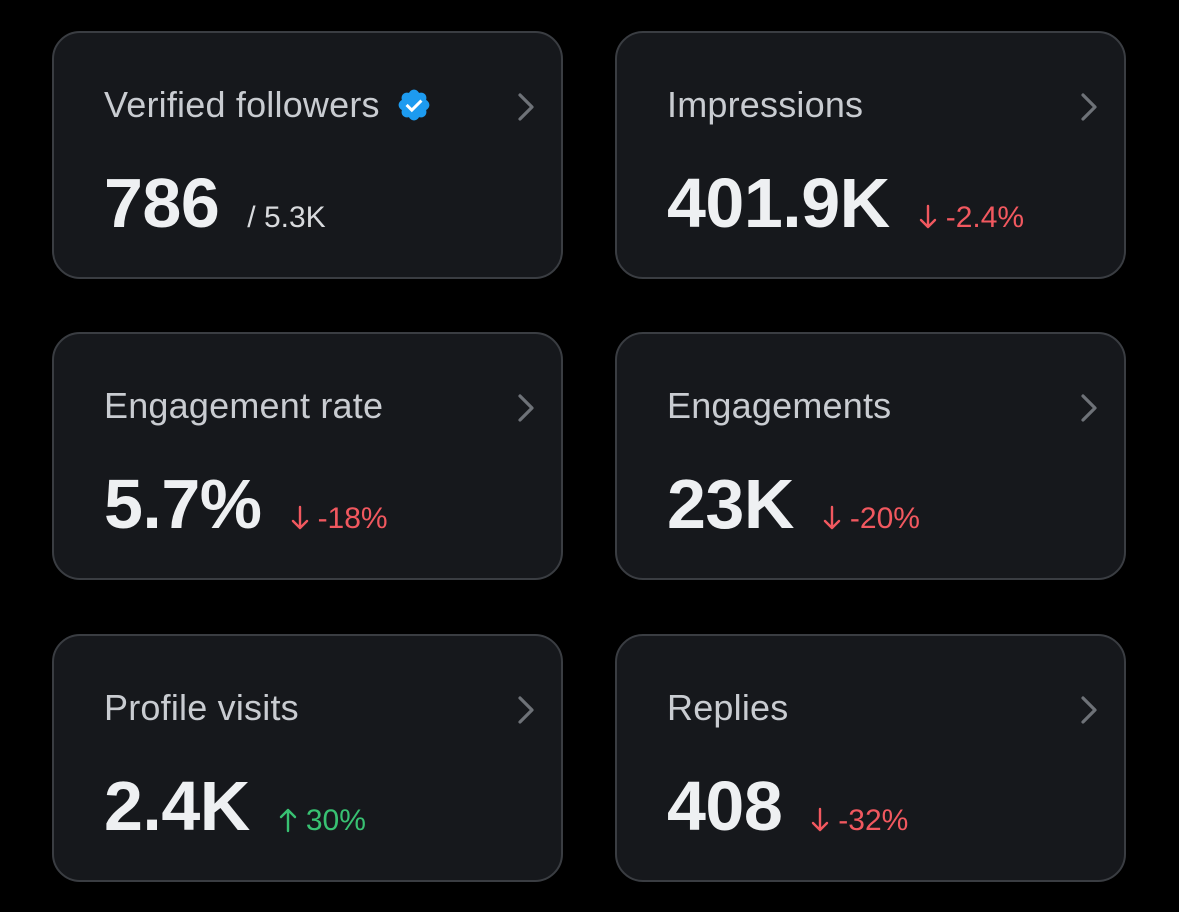 The image size is (1179, 912). I want to click on metric-delta: 30%, so click(322, 821).